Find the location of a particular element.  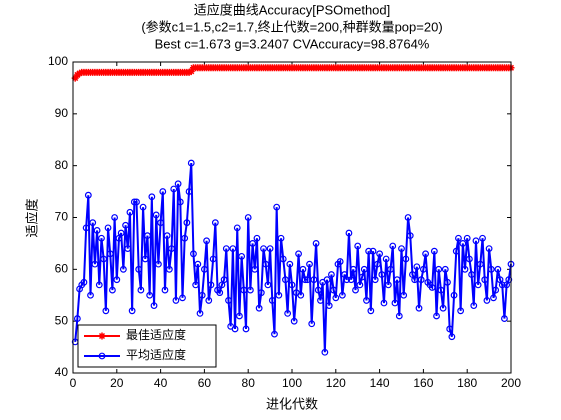

y-tick-label: 40 is located at coordinates (62, 372).